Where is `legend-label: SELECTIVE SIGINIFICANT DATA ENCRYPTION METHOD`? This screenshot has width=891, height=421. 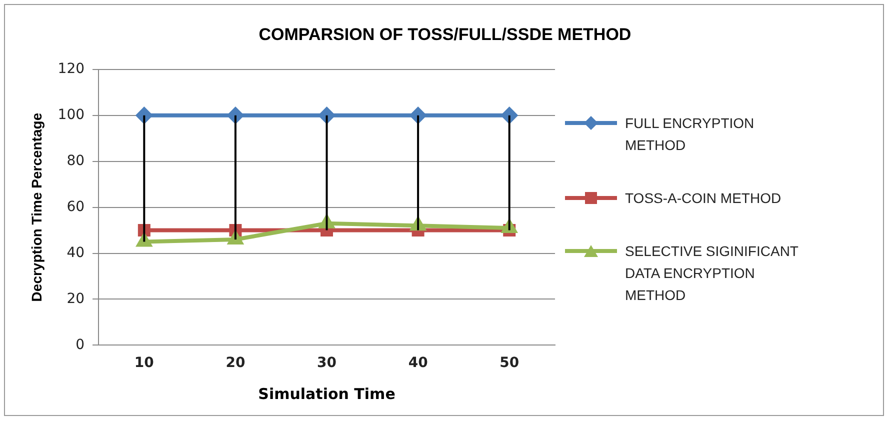 legend-label: SELECTIVE SIGINIFICANT DATA ENCRYPTION METHOD is located at coordinates (712, 273).